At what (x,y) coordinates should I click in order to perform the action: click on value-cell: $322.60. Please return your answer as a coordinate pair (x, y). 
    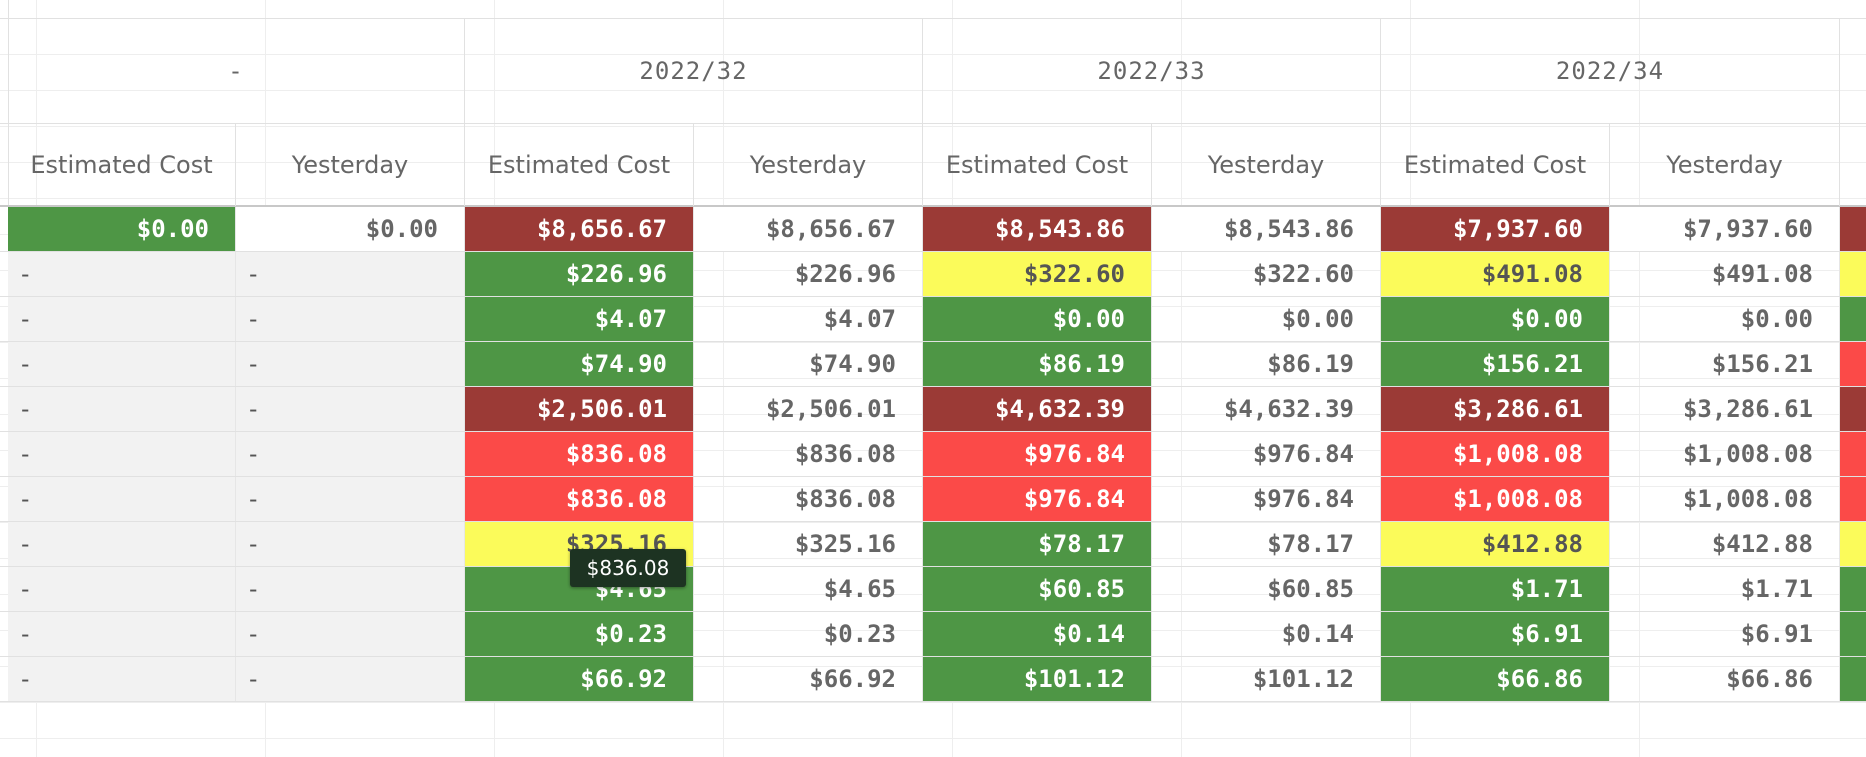
    Looking at the image, I should click on (1037, 274).